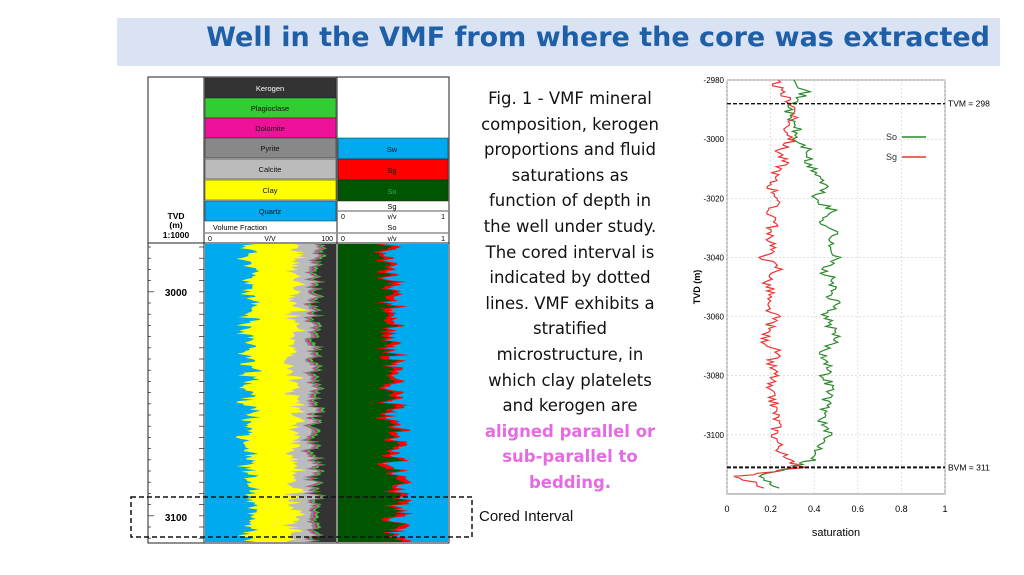 The image size is (1024, 575). Describe the element at coordinates (570, 457) in the screenshot. I see `caption-highlight: sub-parallel to` at that location.